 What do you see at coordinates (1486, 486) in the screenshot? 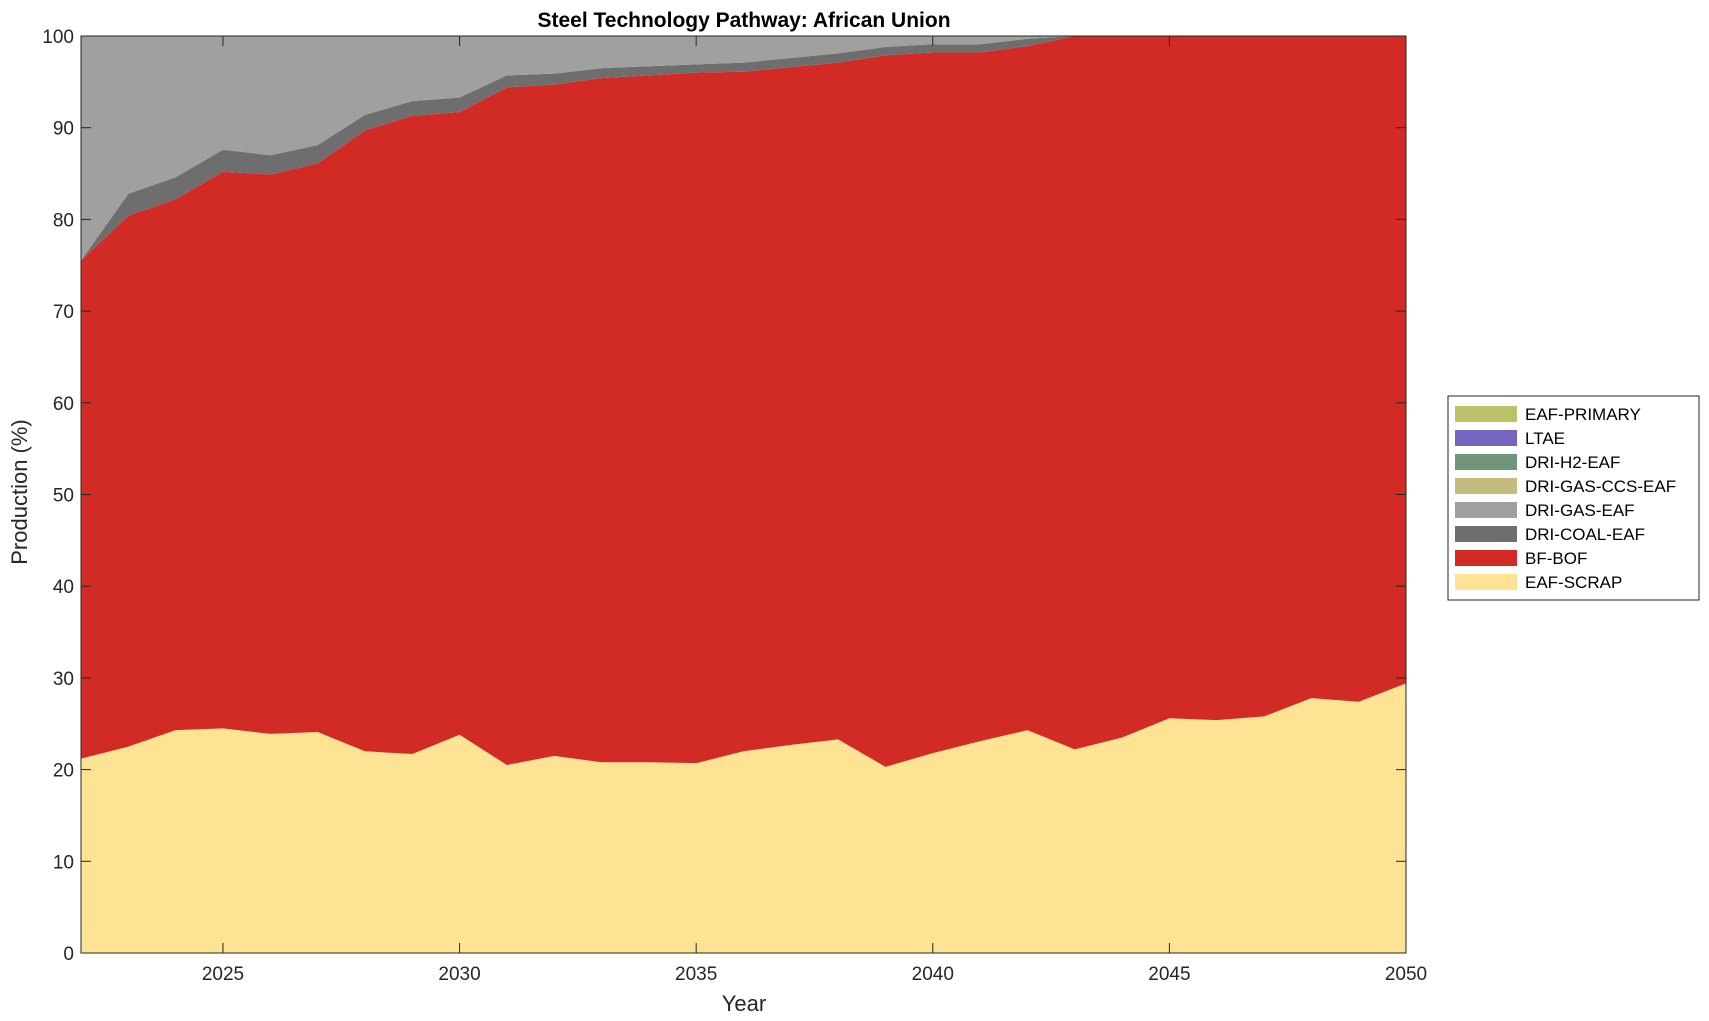
I see `legend-swatch-dri-gas-ccs-eaf` at bounding box center [1486, 486].